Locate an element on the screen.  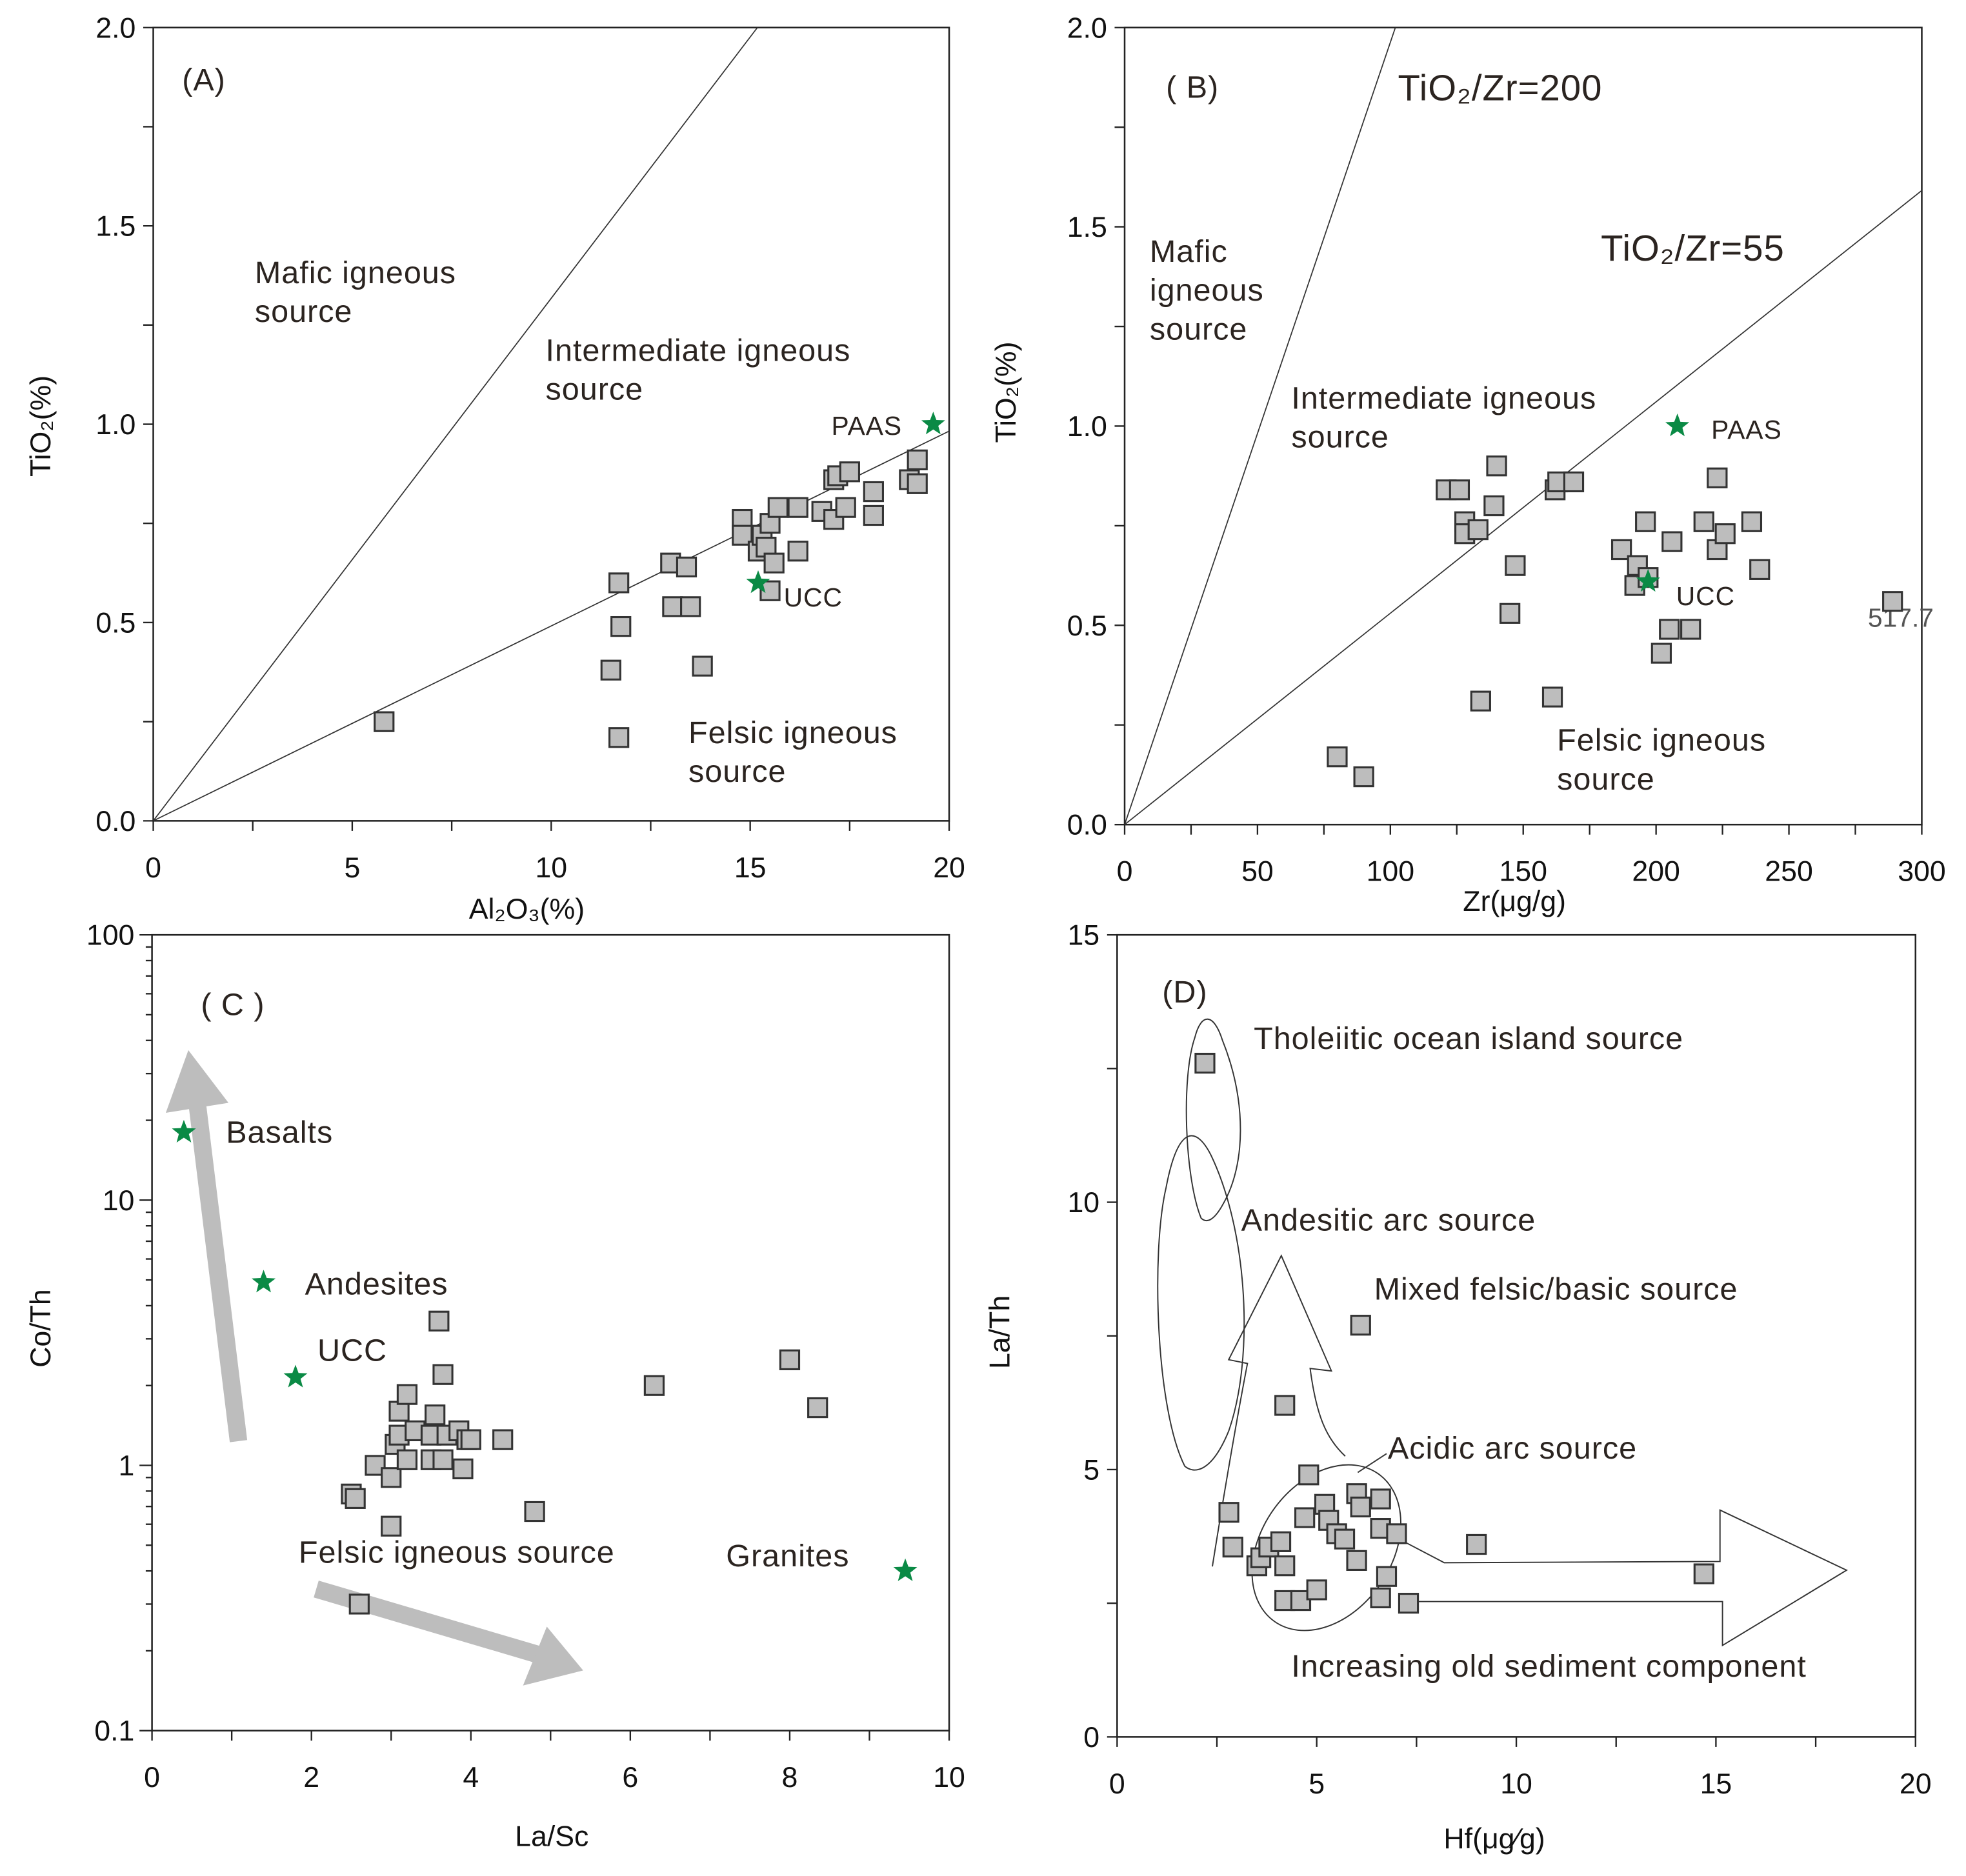
x-tick-label: 10 is located at coordinates (1516, 1784).